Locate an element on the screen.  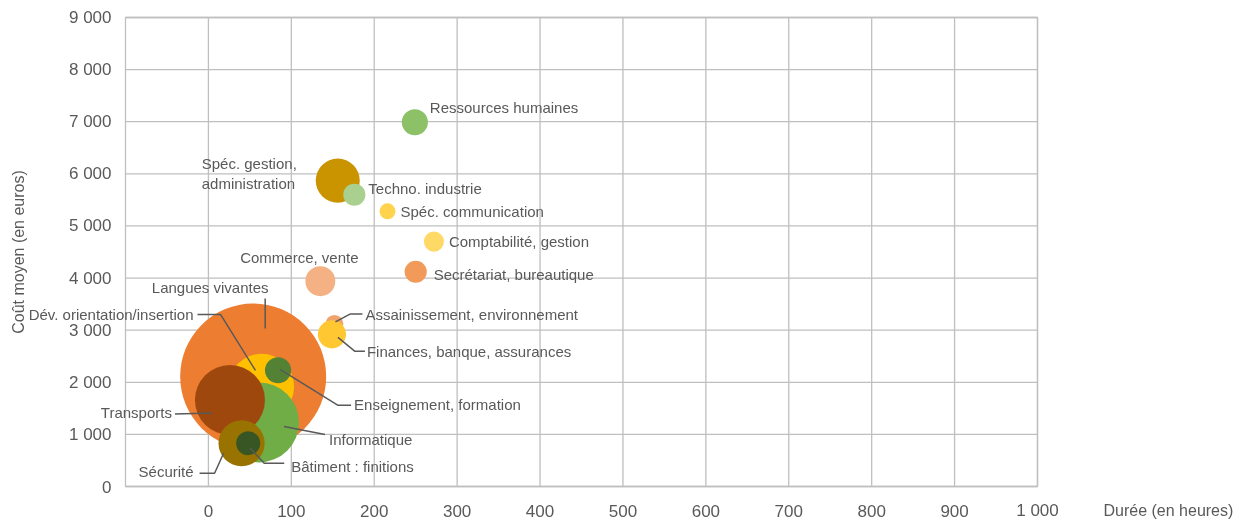
text: Informatique is located at coordinates (370, 439).